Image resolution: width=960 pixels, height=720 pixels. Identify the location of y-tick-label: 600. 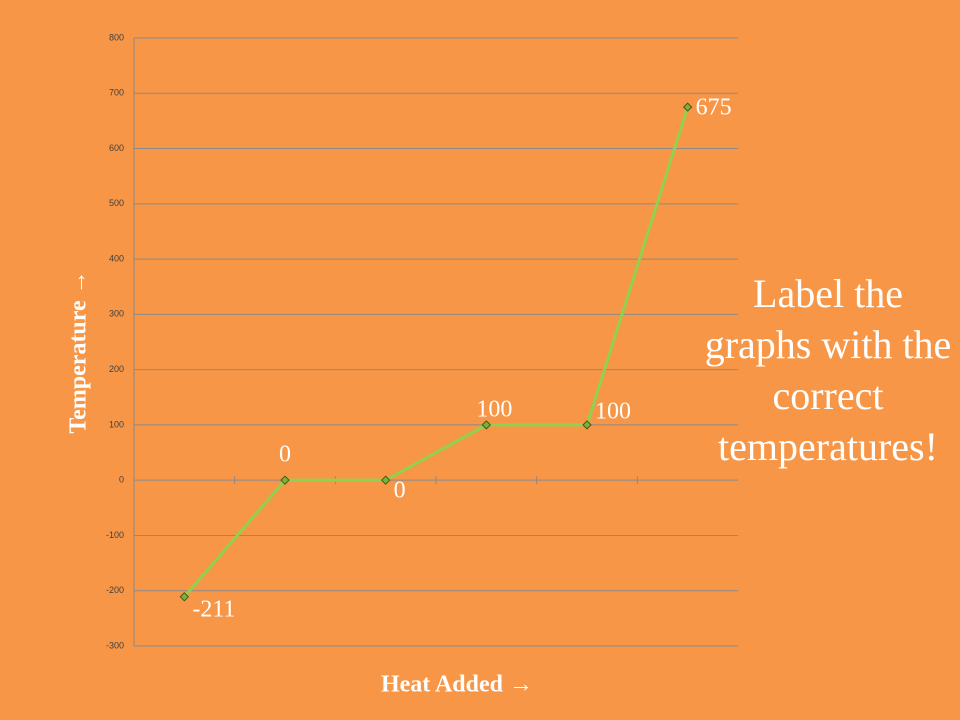
(116, 148).